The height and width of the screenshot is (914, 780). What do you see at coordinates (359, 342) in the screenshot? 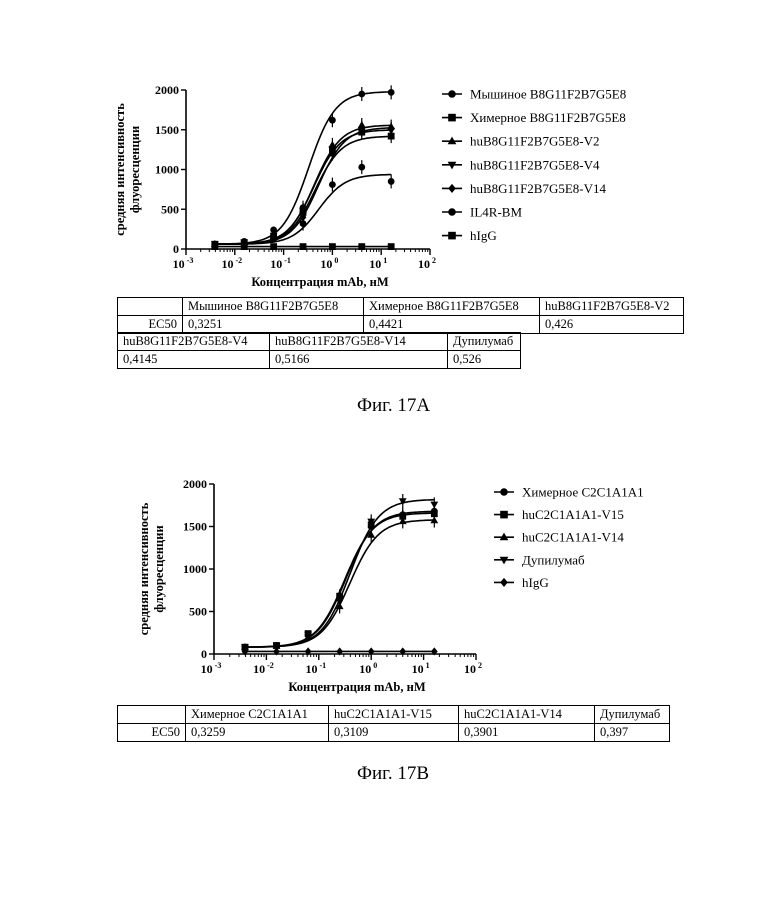
I see `table-cell: huB8G11F2B7G5E8-V14` at bounding box center [359, 342].